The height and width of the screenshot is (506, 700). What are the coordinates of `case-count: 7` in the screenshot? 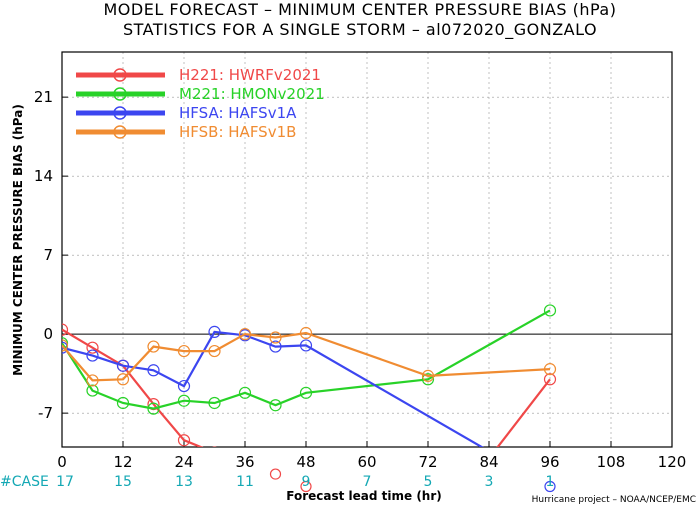 It's located at (367, 482).